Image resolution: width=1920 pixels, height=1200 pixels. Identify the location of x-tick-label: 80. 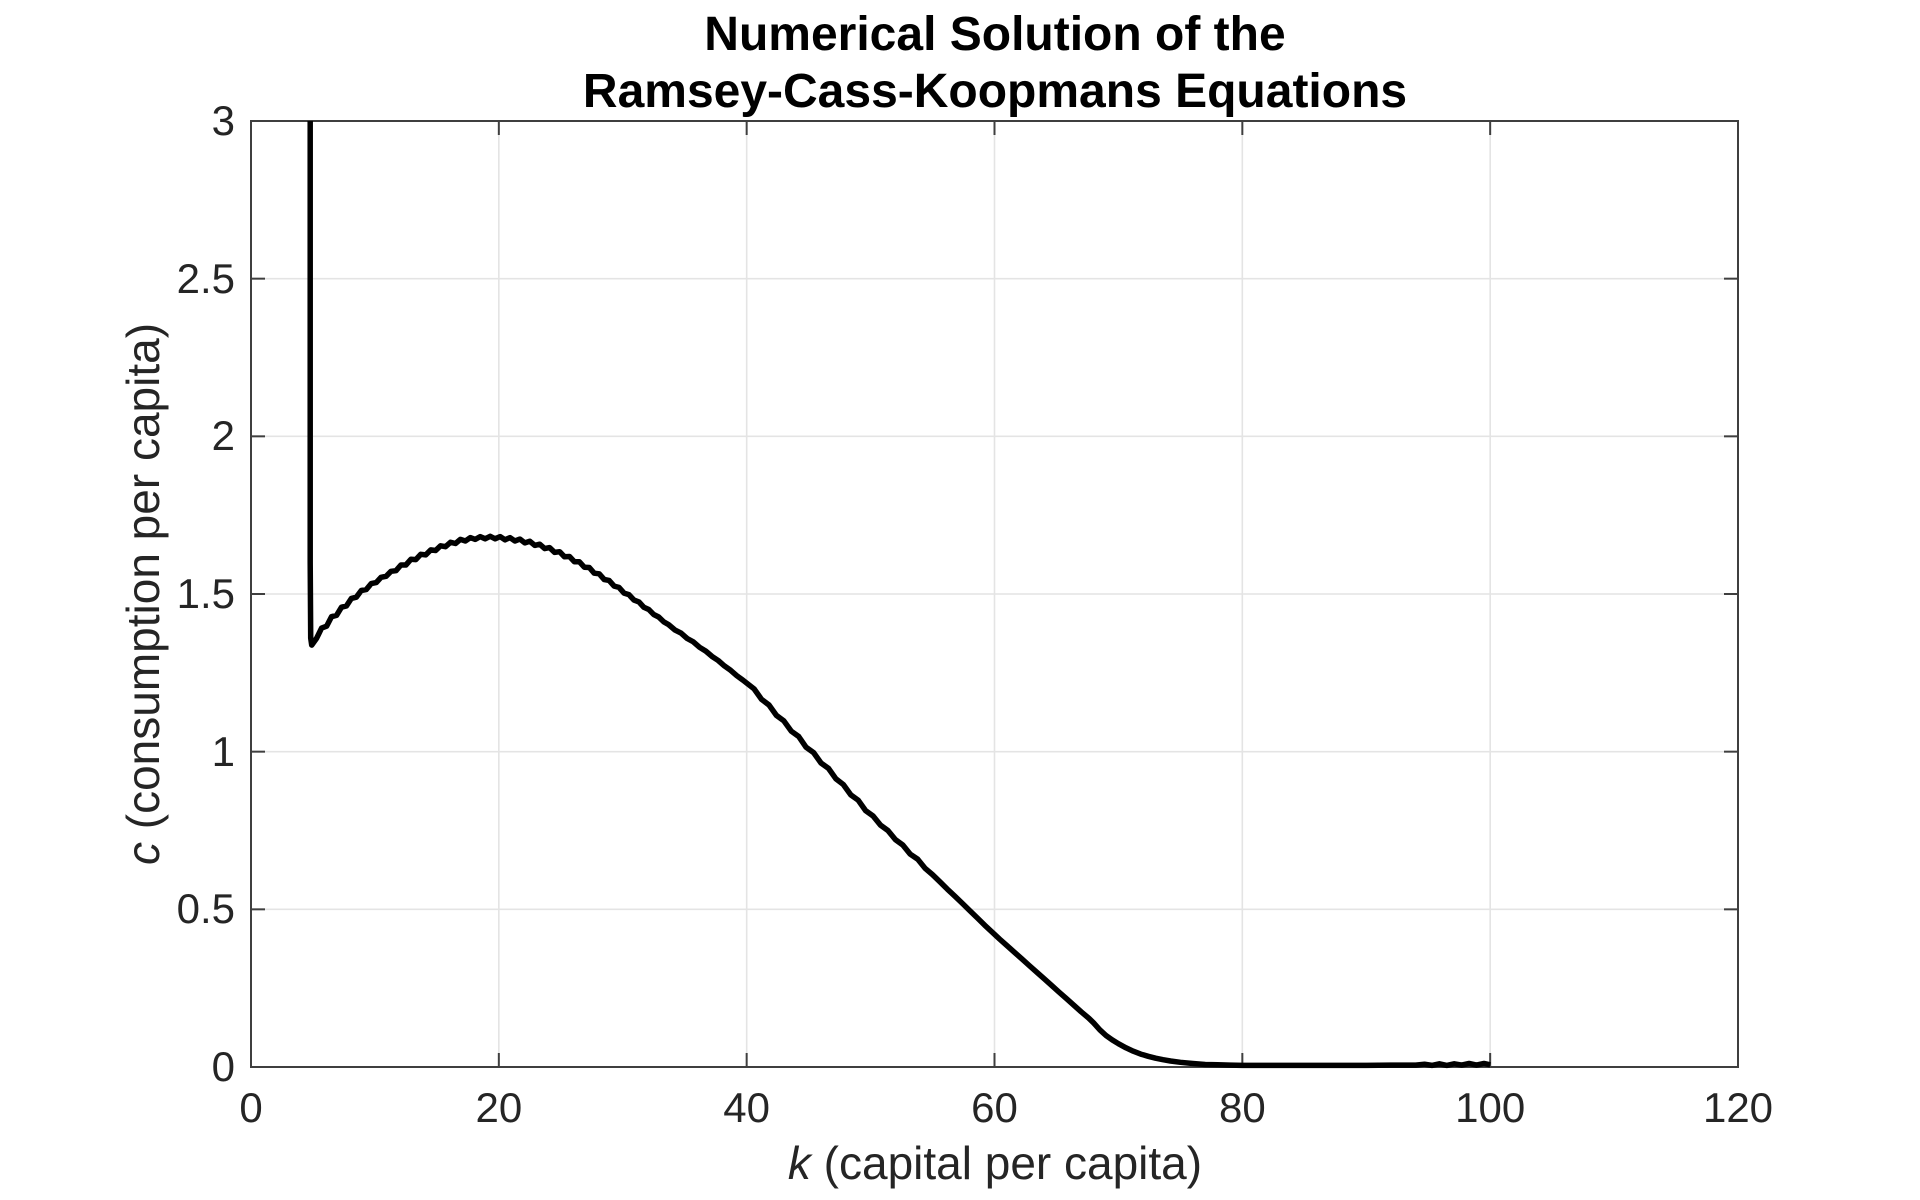
(1242, 1107).